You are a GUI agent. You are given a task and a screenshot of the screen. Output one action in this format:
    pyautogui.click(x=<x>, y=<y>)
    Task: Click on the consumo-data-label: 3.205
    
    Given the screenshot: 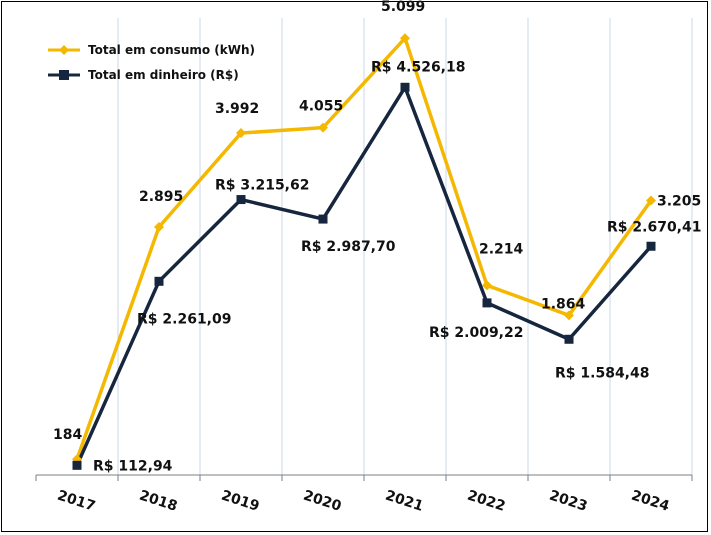 What is the action you would take?
    pyautogui.click(x=679, y=201)
    